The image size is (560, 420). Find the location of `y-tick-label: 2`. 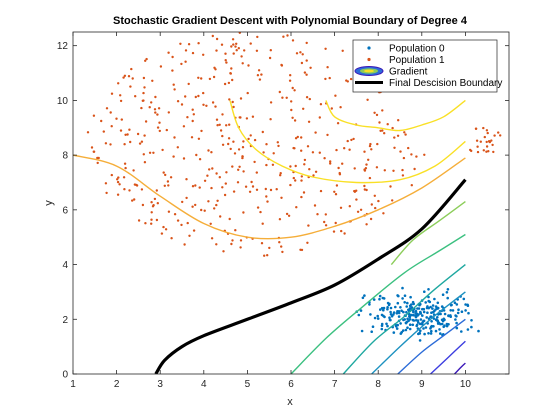

y-tick-label: 2 is located at coordinates (65, 320).